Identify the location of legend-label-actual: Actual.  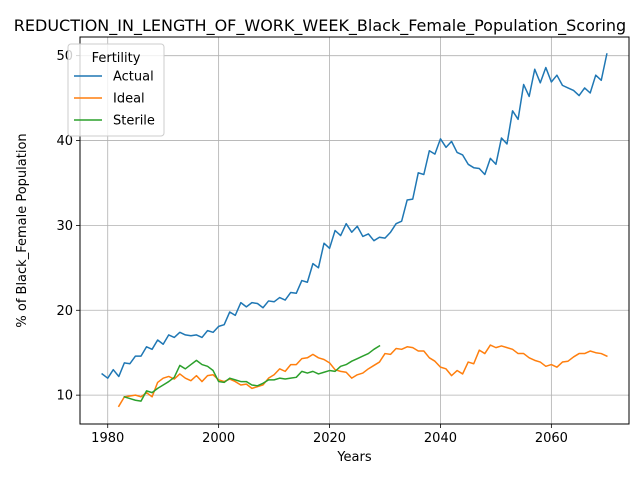
(133, 77).